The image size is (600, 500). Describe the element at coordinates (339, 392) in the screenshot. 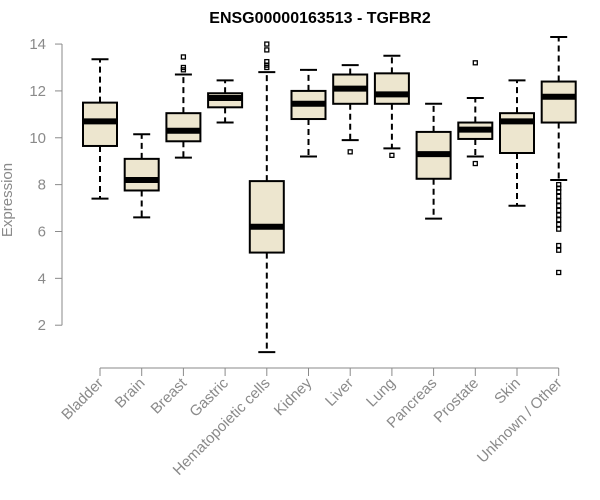

I see `x-tick-label: Liver` at that location.